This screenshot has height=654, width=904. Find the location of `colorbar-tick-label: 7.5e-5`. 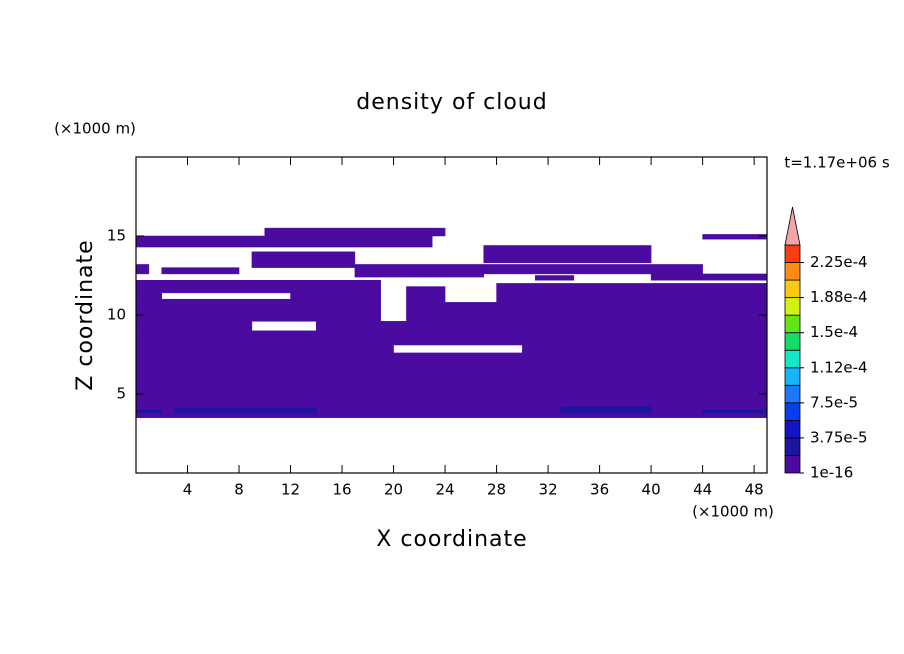

colorbar-tick-label: 7.5e-5 is located at coordinates (834, 402).